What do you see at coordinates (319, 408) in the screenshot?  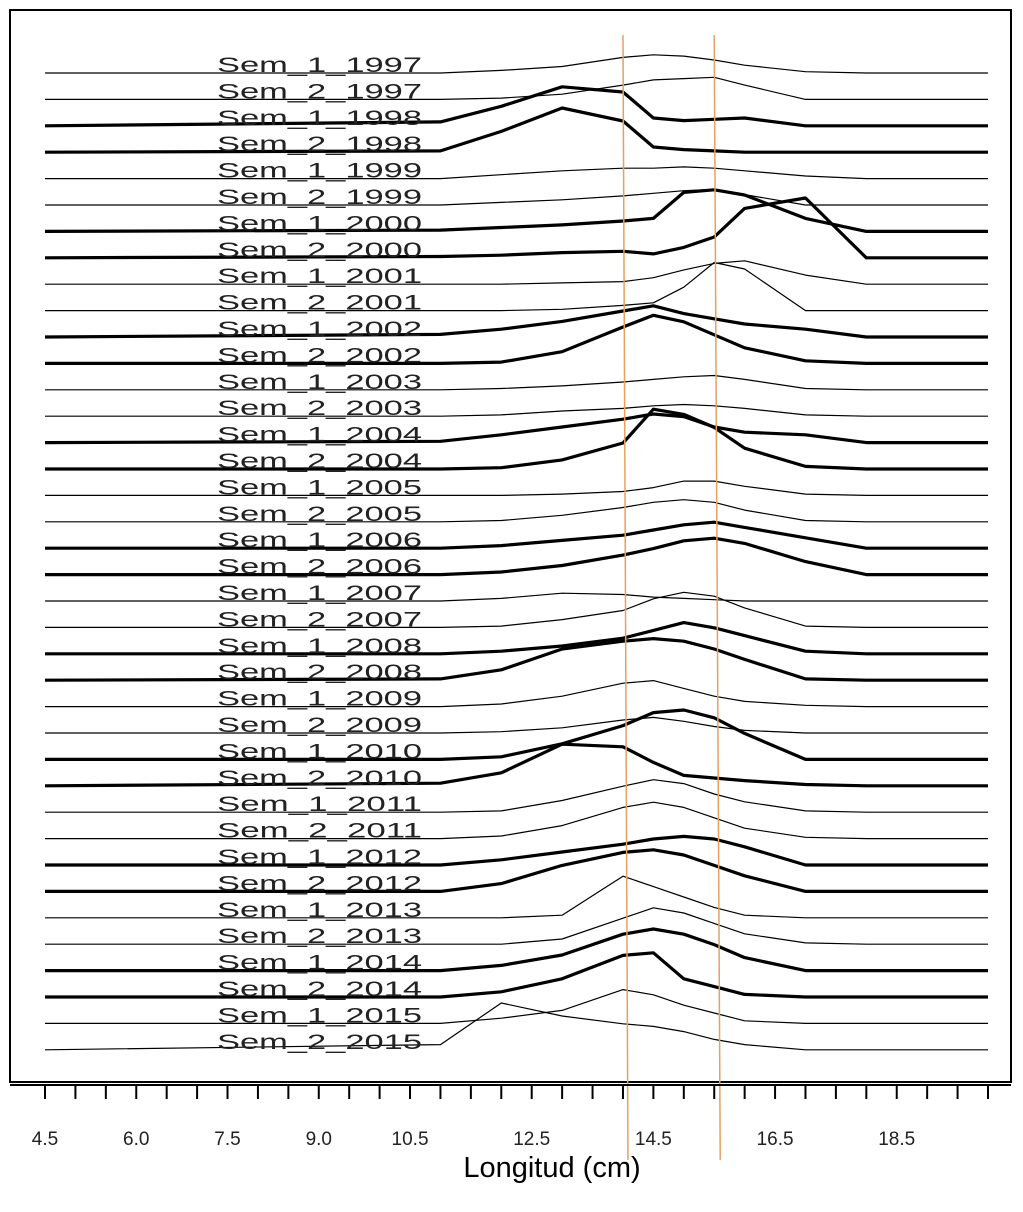 I see `series-label: Sem_2_2003` at bounding box center [319, 408].